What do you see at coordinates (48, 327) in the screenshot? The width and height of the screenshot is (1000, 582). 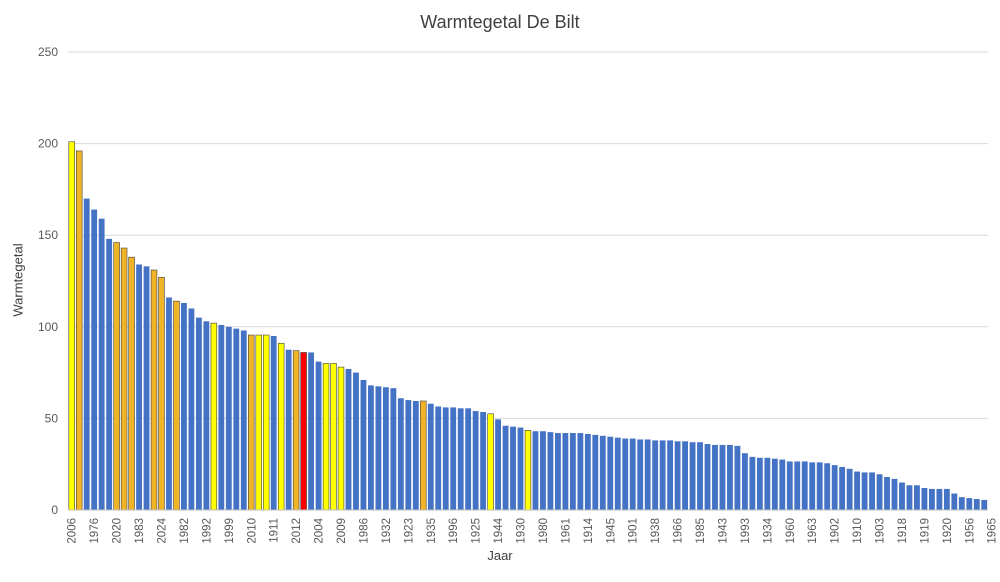 I see `y-tick-label: 100` at bounding box center [48, 327].